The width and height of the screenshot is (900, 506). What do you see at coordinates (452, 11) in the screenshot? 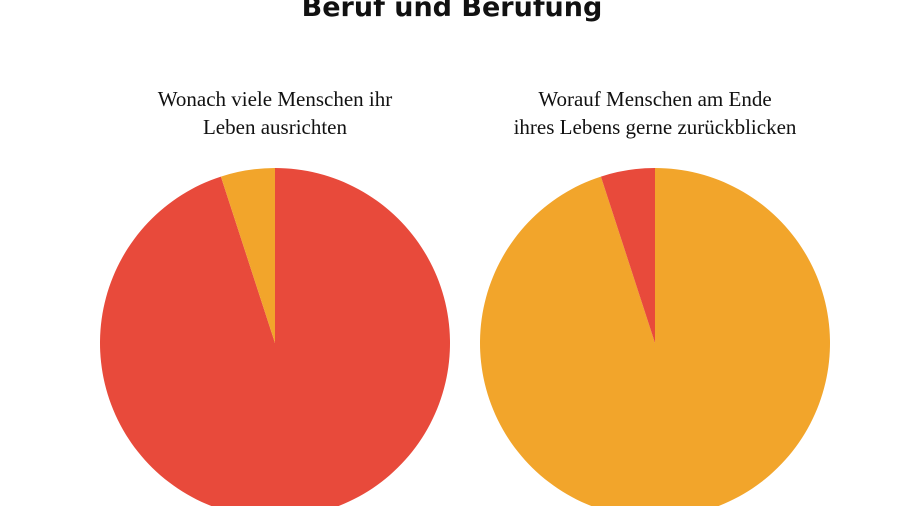
I see `page-title: Beruf und Berufung` at bounding box center [452, 11].